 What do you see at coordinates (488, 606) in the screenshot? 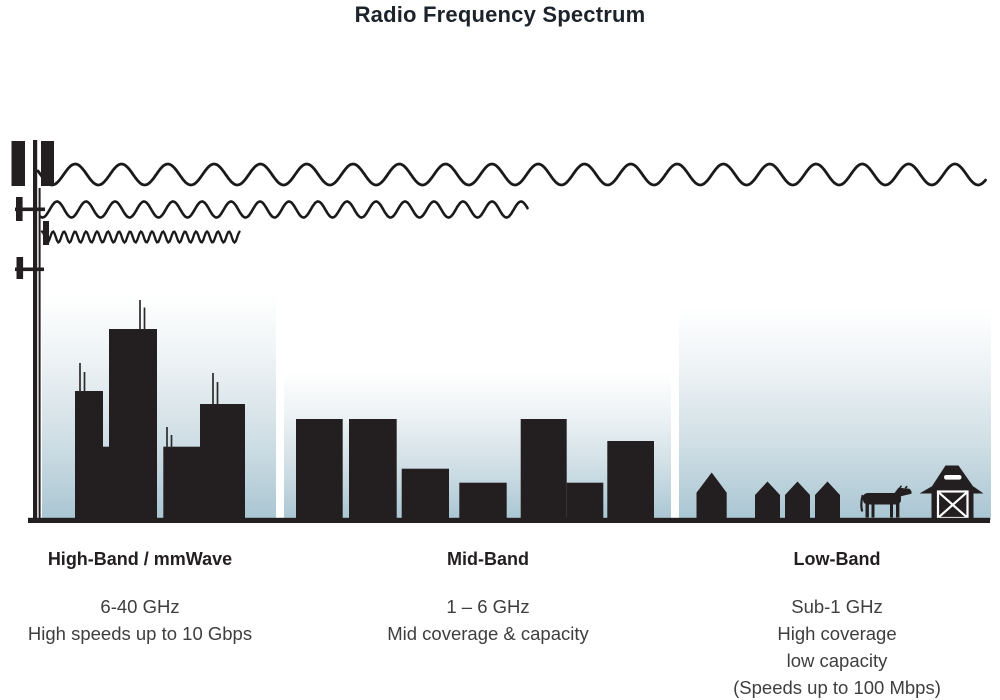
I see `band-frequency: 1 – 6 GHz` at bounding box center [488, 606].